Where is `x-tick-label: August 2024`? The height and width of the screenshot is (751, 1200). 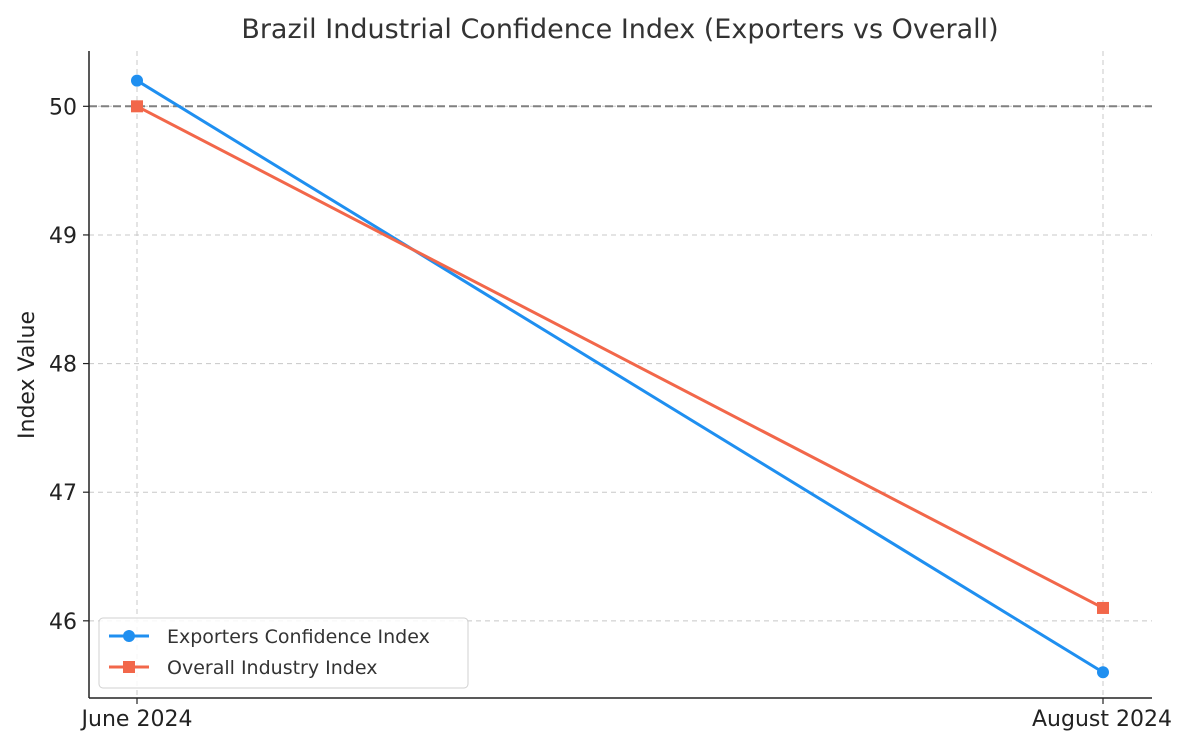 x-tick-label: August 2024 is located at coordinates (1102, 719).